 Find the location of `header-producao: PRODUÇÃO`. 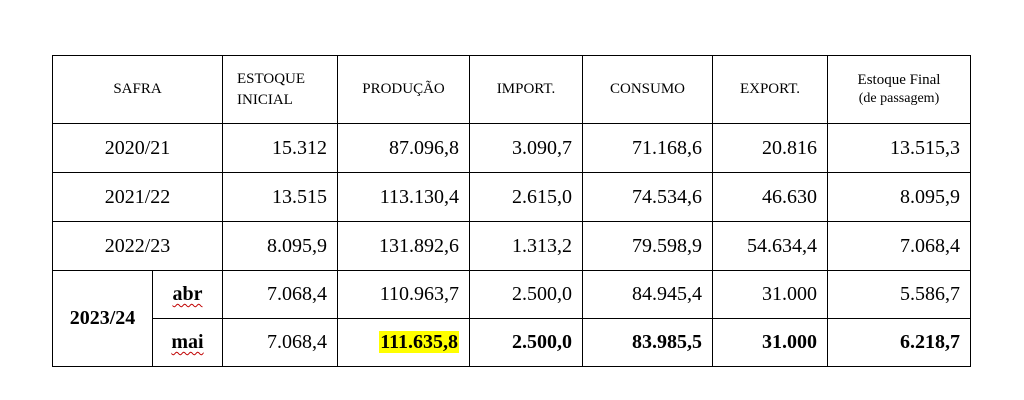

header-producao: PRODUÇÃO is located at coordinates (403, 89).